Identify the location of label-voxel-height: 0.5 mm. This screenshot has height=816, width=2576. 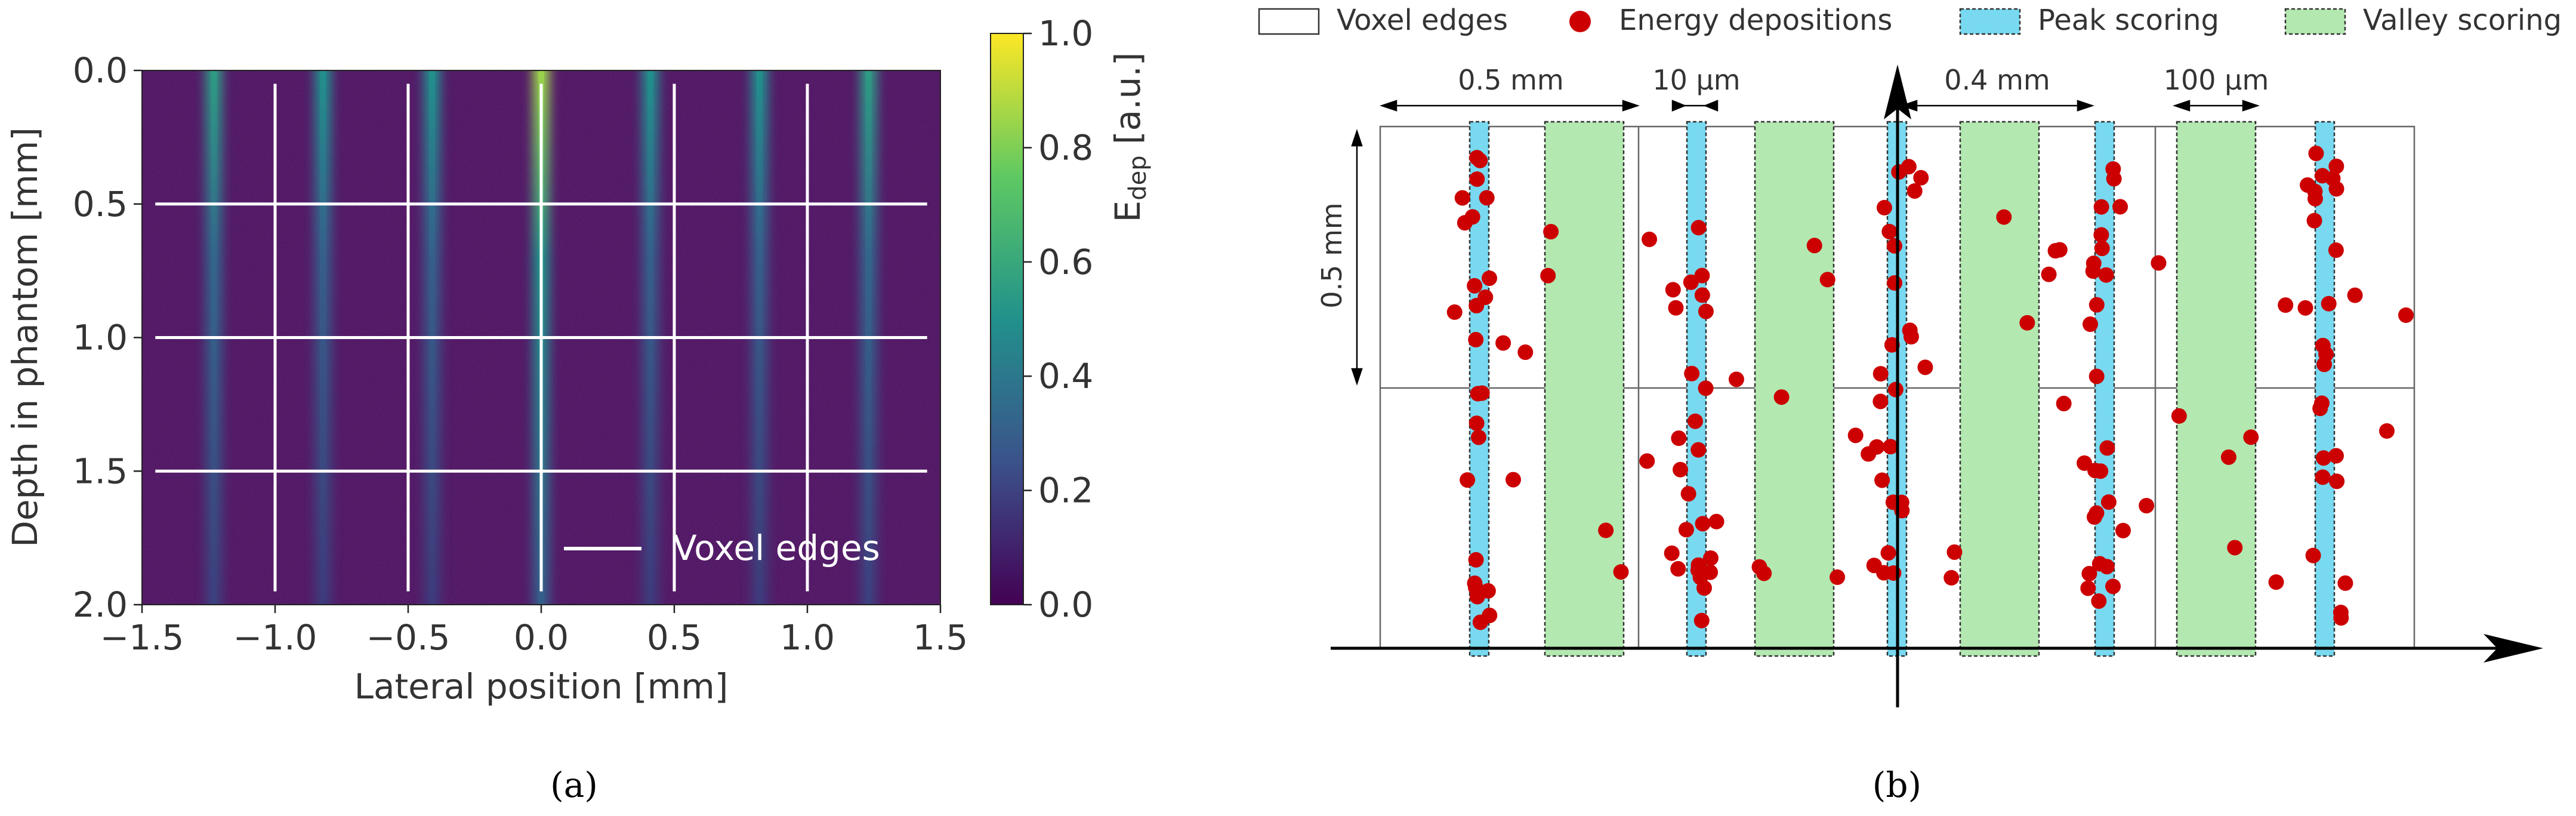
(1332, 255).